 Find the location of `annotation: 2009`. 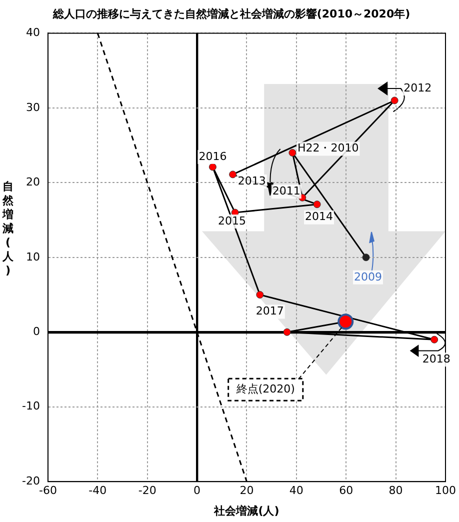

annotation: 2009 is located at coordinates (368, 277).